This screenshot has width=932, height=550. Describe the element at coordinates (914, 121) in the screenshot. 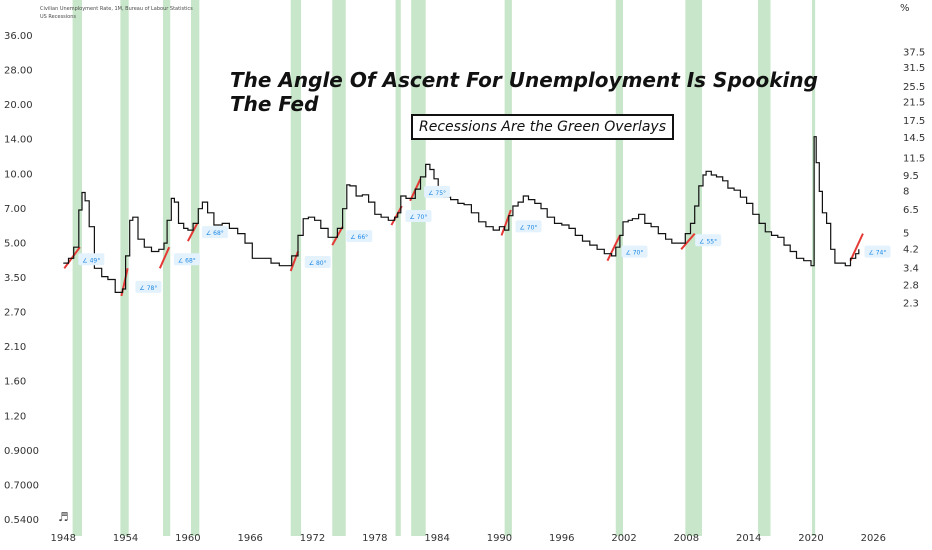

I see `right-tick-label-4: 17.5` at that location.